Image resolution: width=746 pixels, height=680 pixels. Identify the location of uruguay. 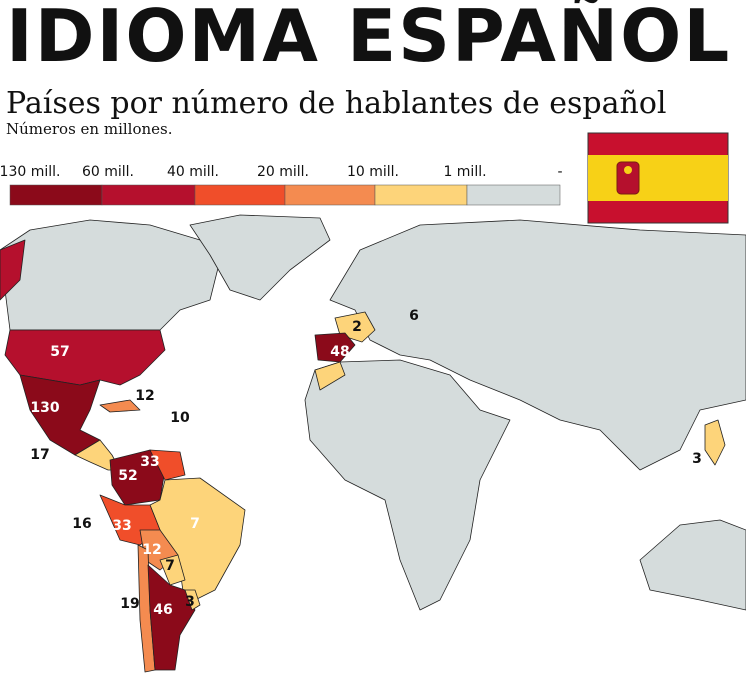
(192, 600).